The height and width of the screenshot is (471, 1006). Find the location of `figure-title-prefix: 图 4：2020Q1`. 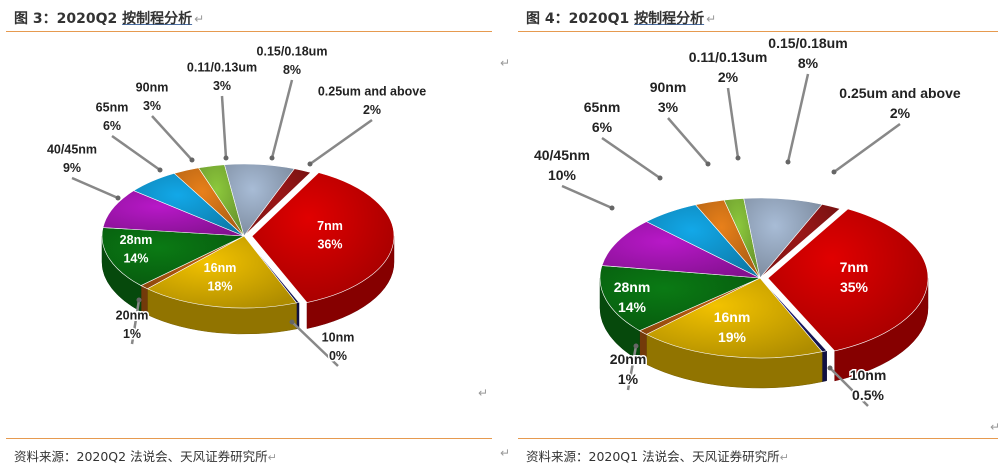

figure-title-prefix: 图 4：2020Q1 is located at coordinates (580, 19).